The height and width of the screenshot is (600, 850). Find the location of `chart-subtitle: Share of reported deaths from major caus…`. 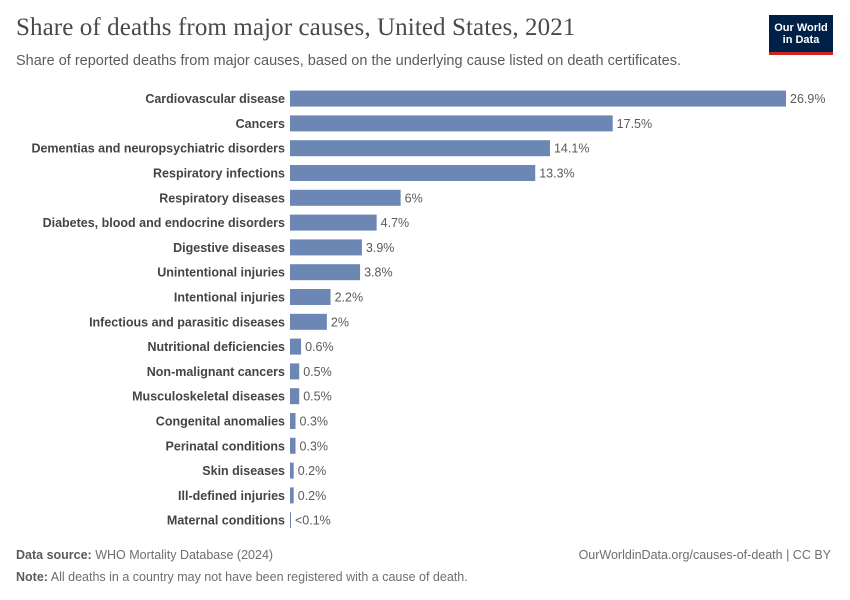

chart-subtitle: Share of reported deaths from major caus… is located at coordinates (348, 61).